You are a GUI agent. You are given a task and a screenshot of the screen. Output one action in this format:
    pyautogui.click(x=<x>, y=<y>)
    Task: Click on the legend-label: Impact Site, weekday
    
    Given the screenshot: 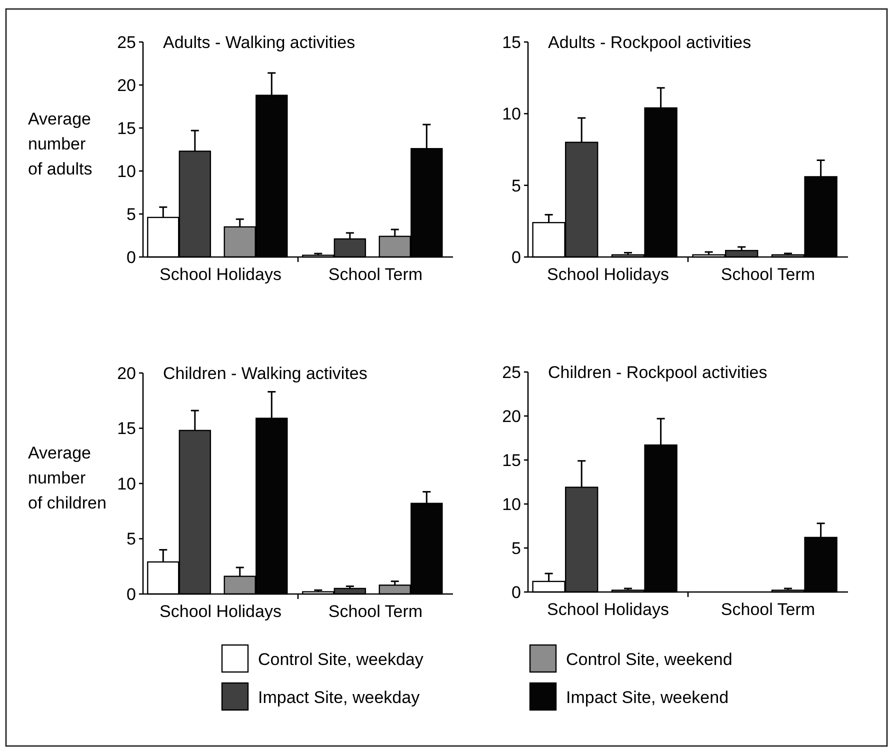 What is the action you would take?
    pyautogui.click(x=339, y=697)
    